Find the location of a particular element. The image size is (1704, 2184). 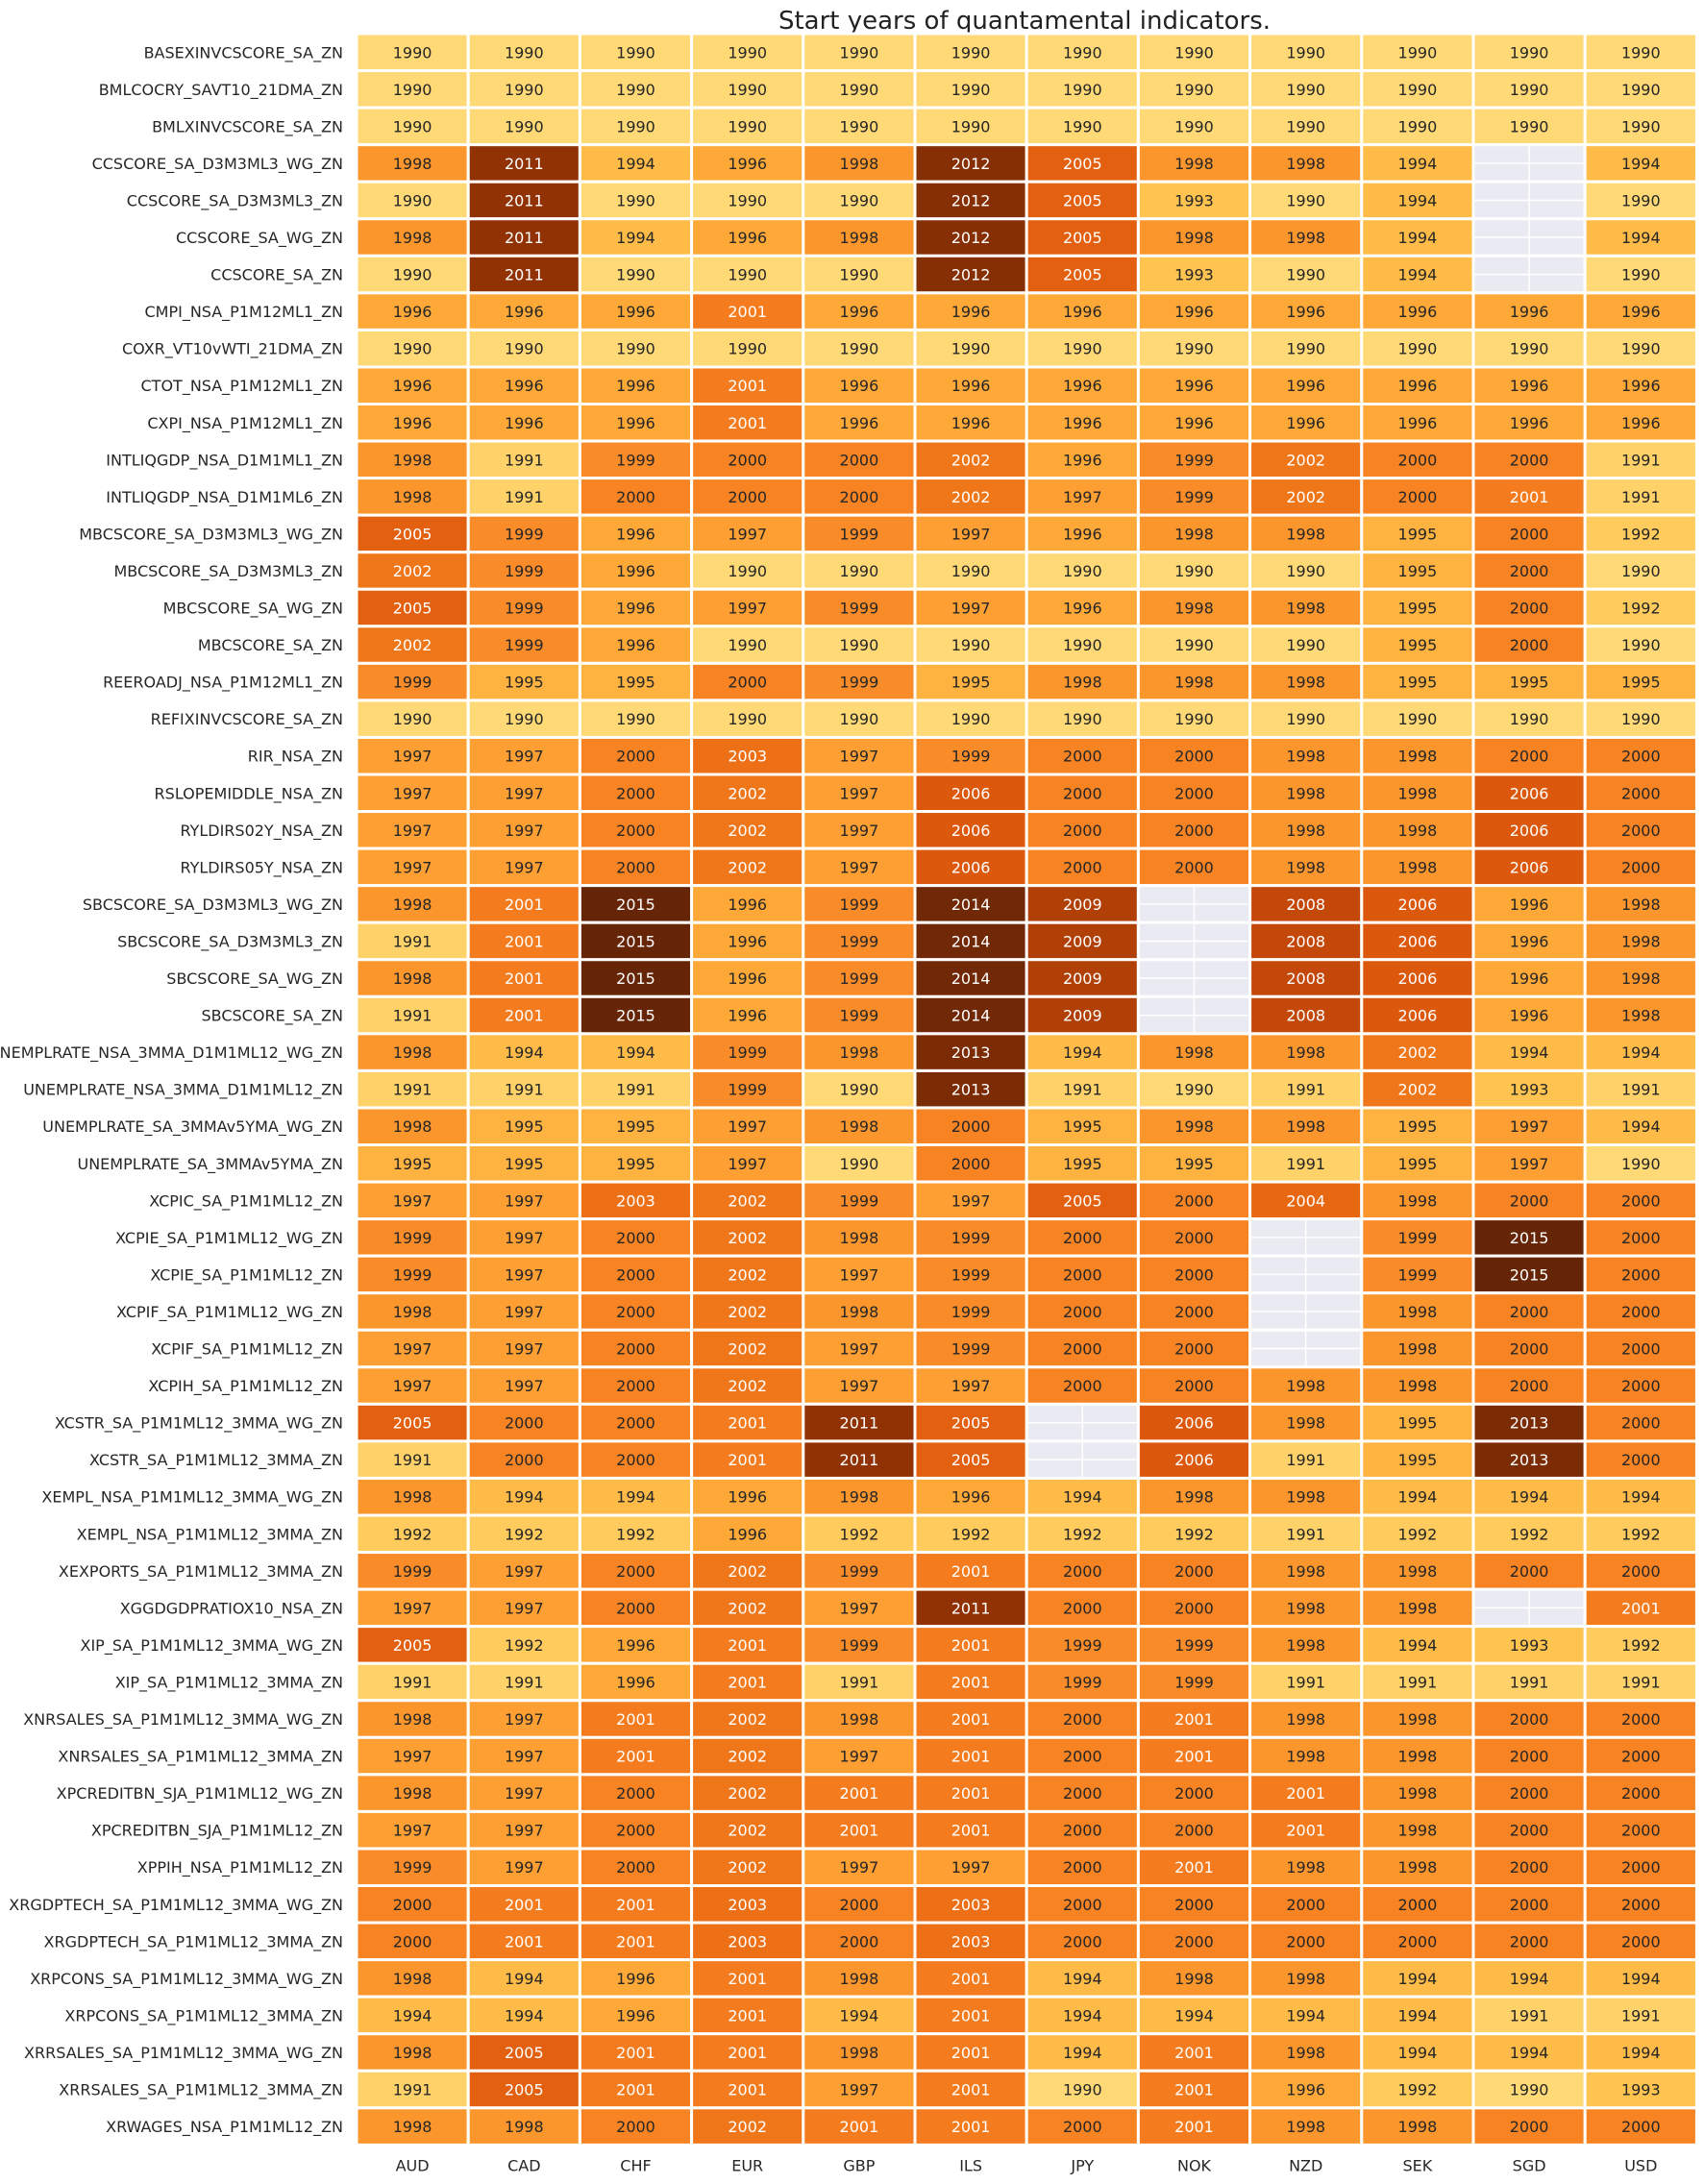

row-label: XRPCONS_SA_P1M1ML12_3MMA_ZN is located at coordinates (203, 2016).